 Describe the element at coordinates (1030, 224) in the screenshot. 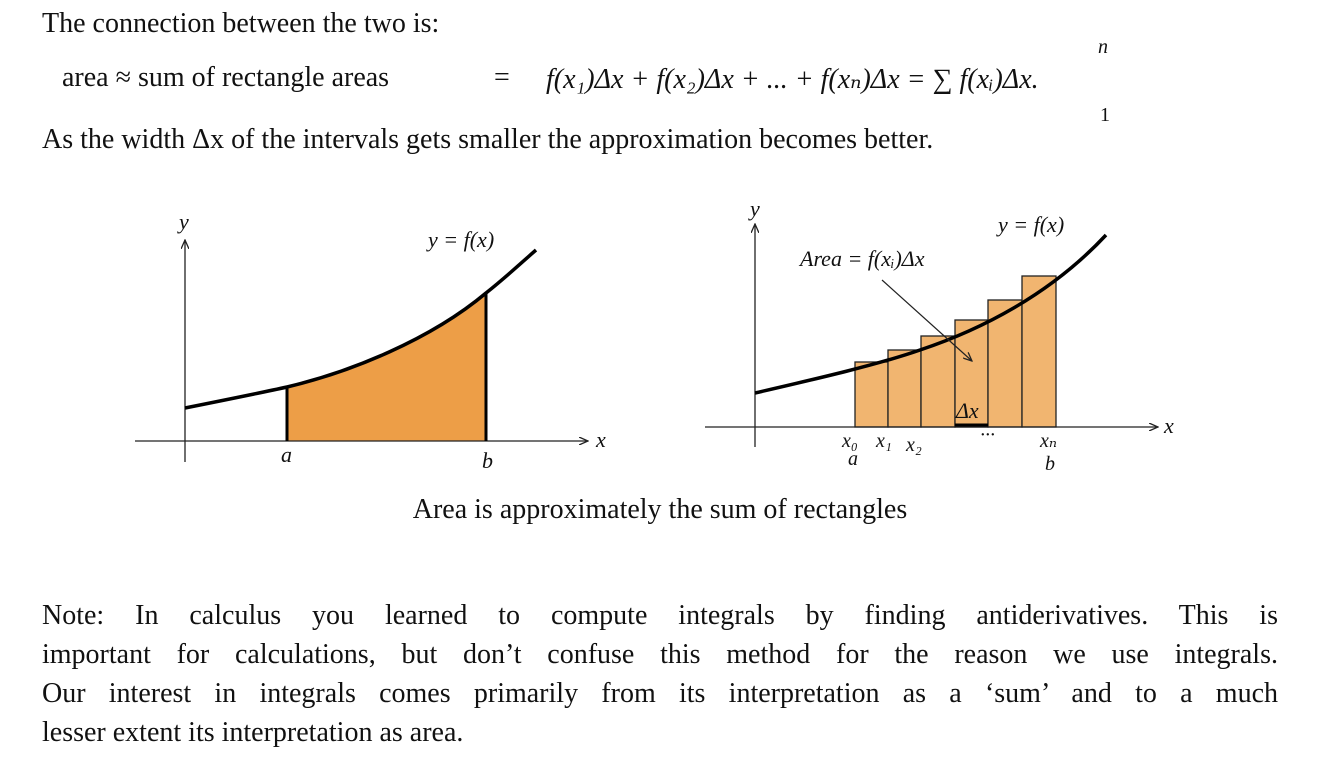

I see `right-curve-label: y = f(x)` at that location.